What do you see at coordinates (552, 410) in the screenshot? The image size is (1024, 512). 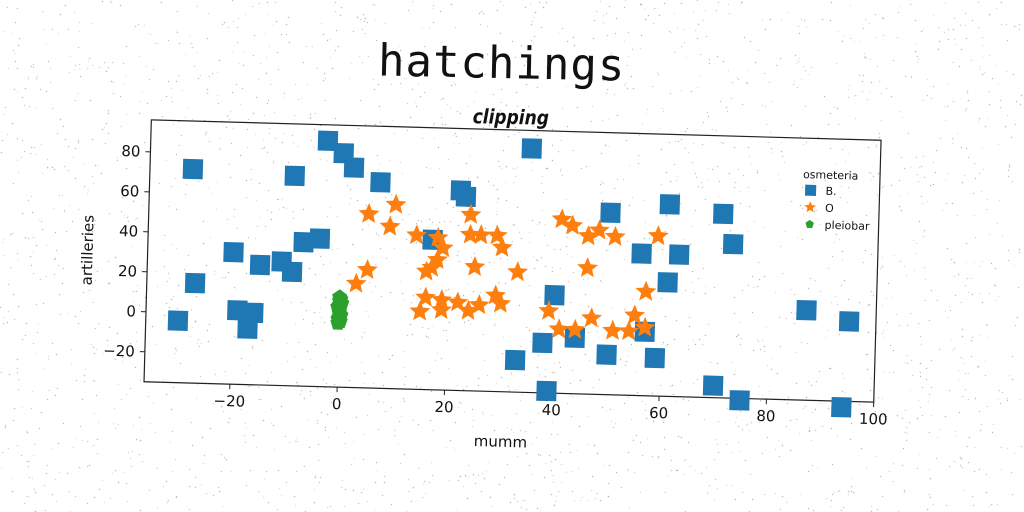 I see `x-tick-label: 40` at bounding box center [552, 410].